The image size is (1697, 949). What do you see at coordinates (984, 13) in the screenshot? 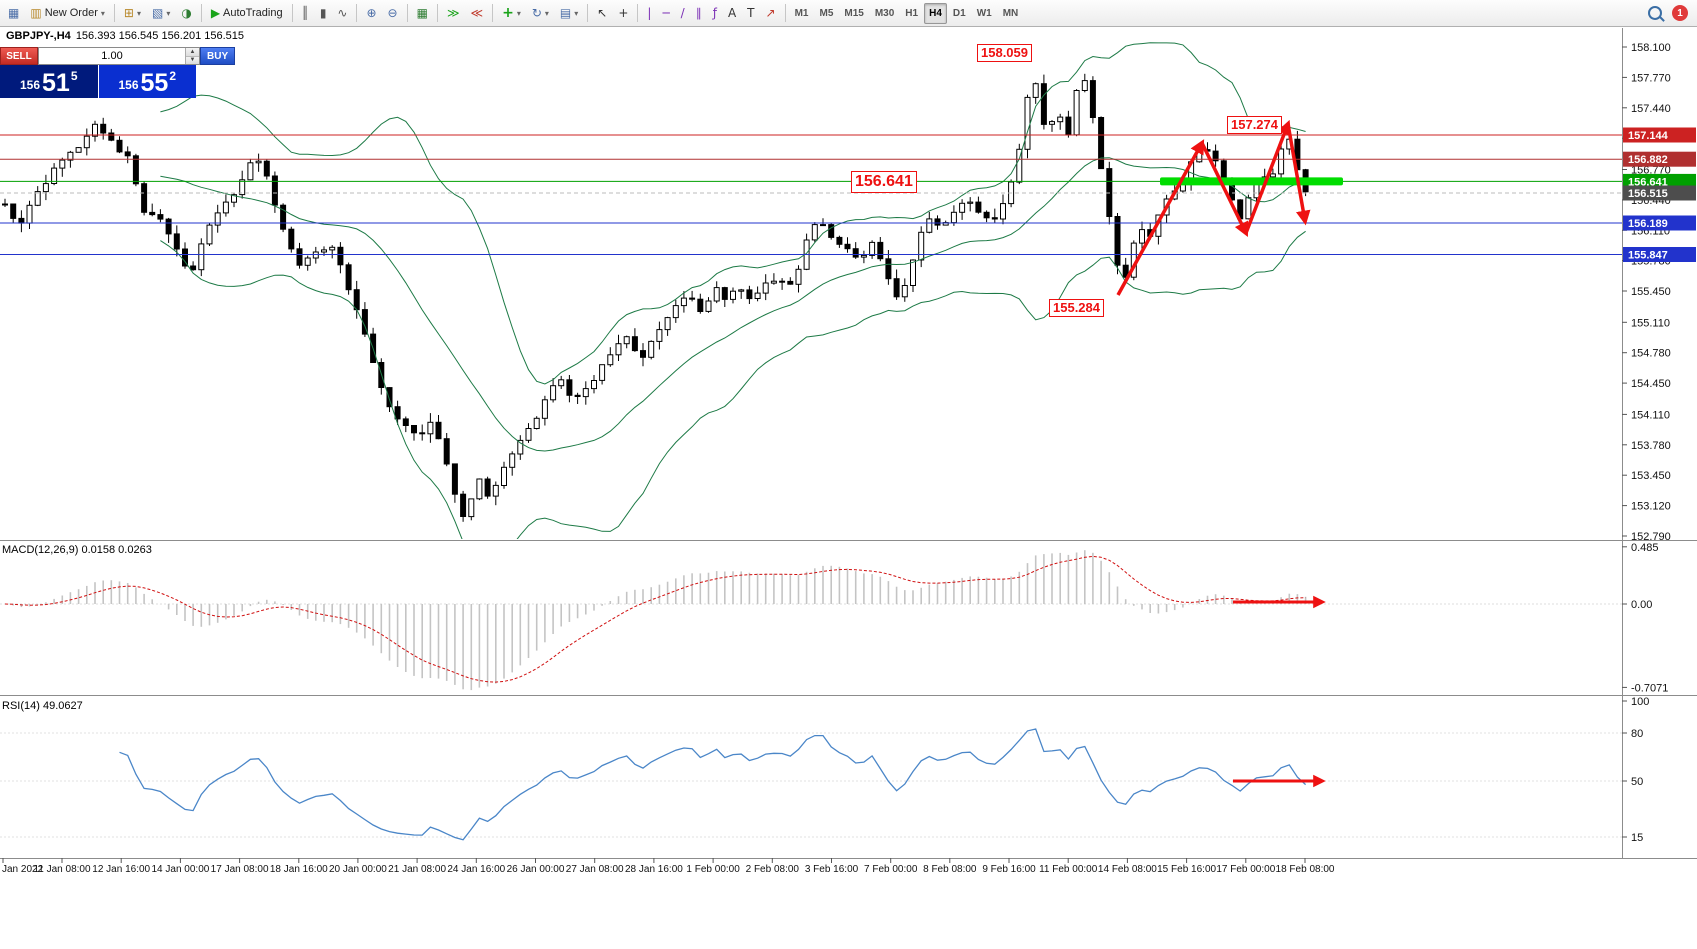
I see `timeframe-w1: W1` at bounding box center [984, 13].